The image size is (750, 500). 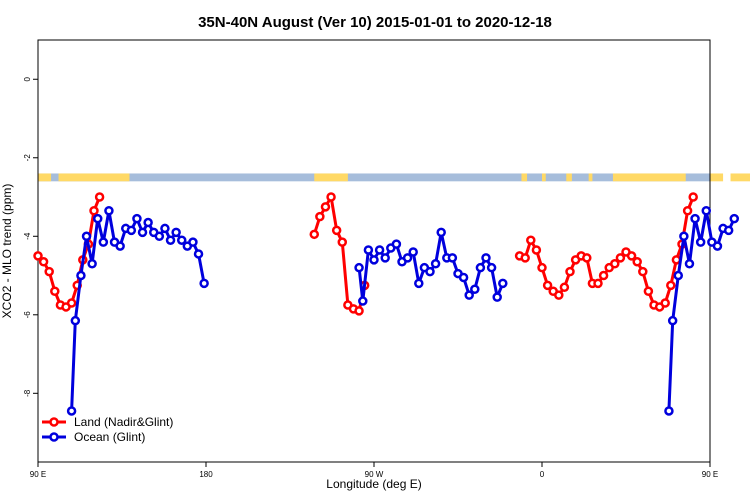 What do you see at coordinates (374, 177) in the screenshot?
I see `ocean-band` at bounding box center [374, 177].